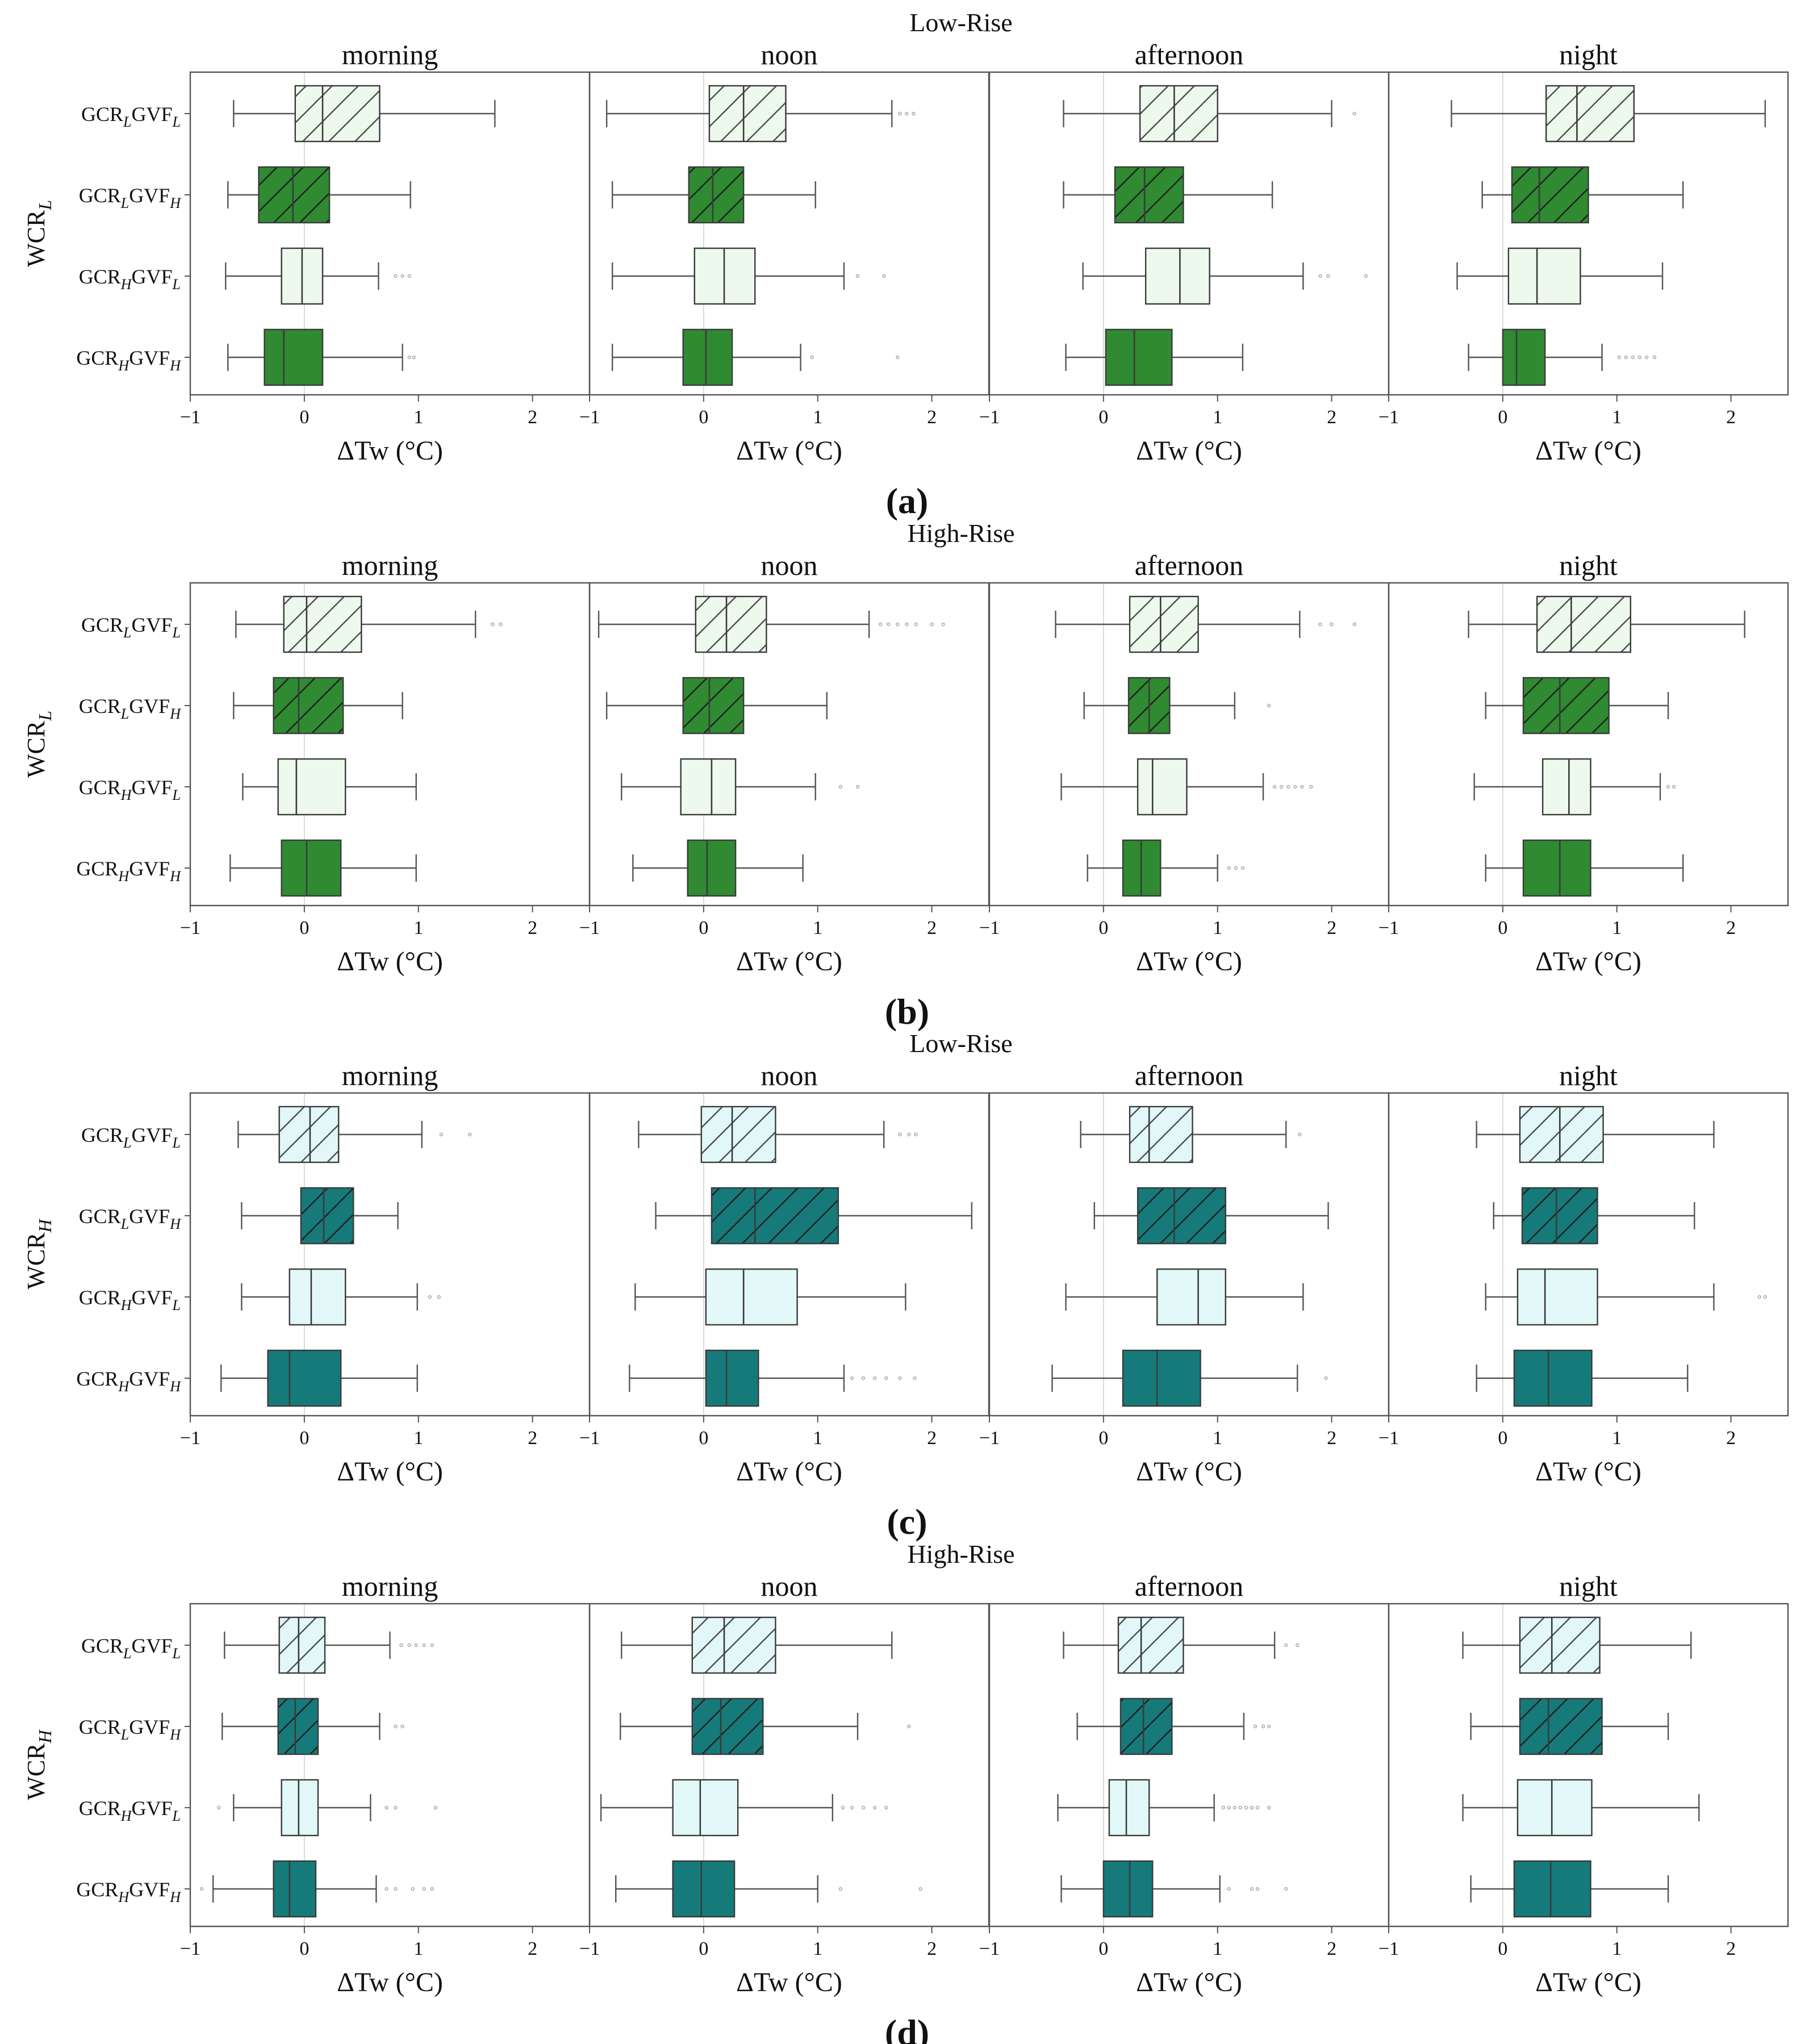 Image resolution: width=1809 pixels, height=2044 pixels. What do you see at coordinates (789, 565) in the screenshot?
I see `subplot-title: noon` at bounding box center [789, 565].